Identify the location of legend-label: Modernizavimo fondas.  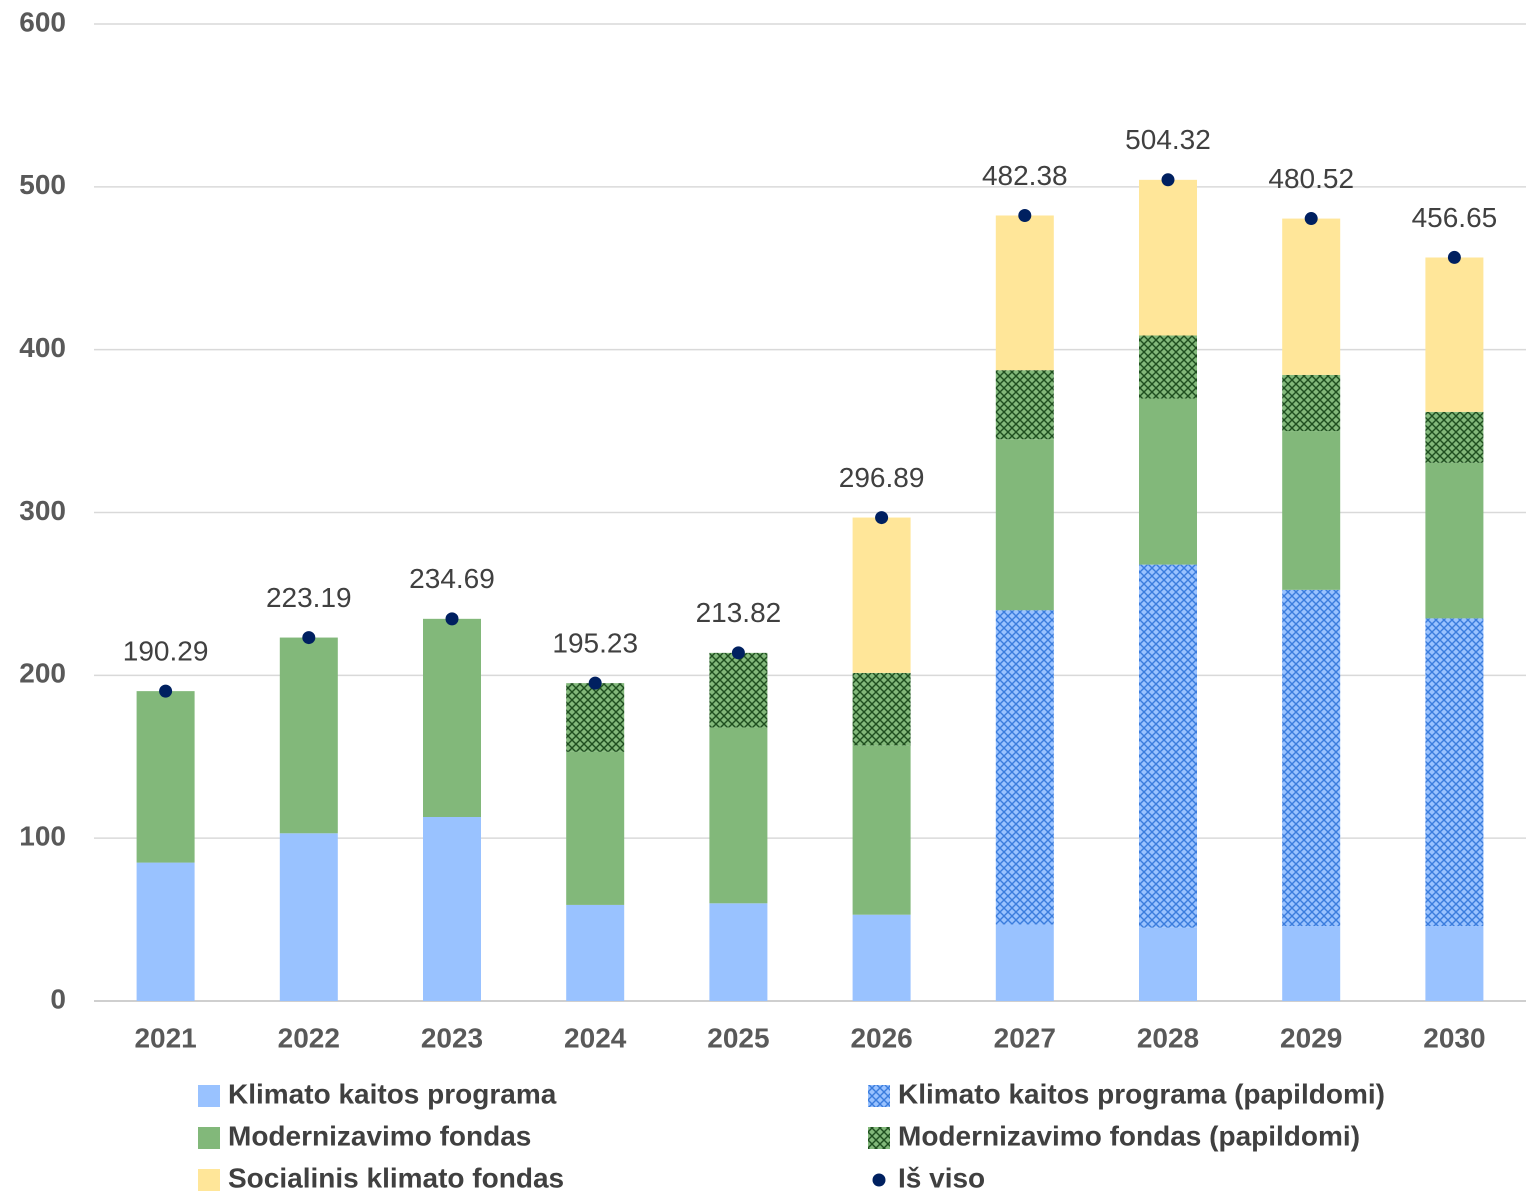
(379, 1135).